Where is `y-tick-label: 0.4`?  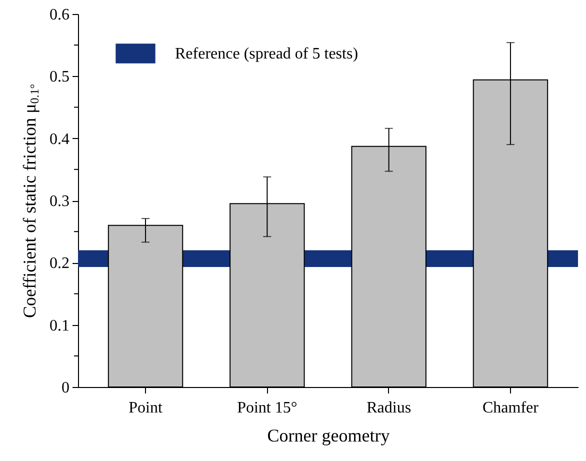
y-tick-label: 0.4 is located at coordinates (60, 139).